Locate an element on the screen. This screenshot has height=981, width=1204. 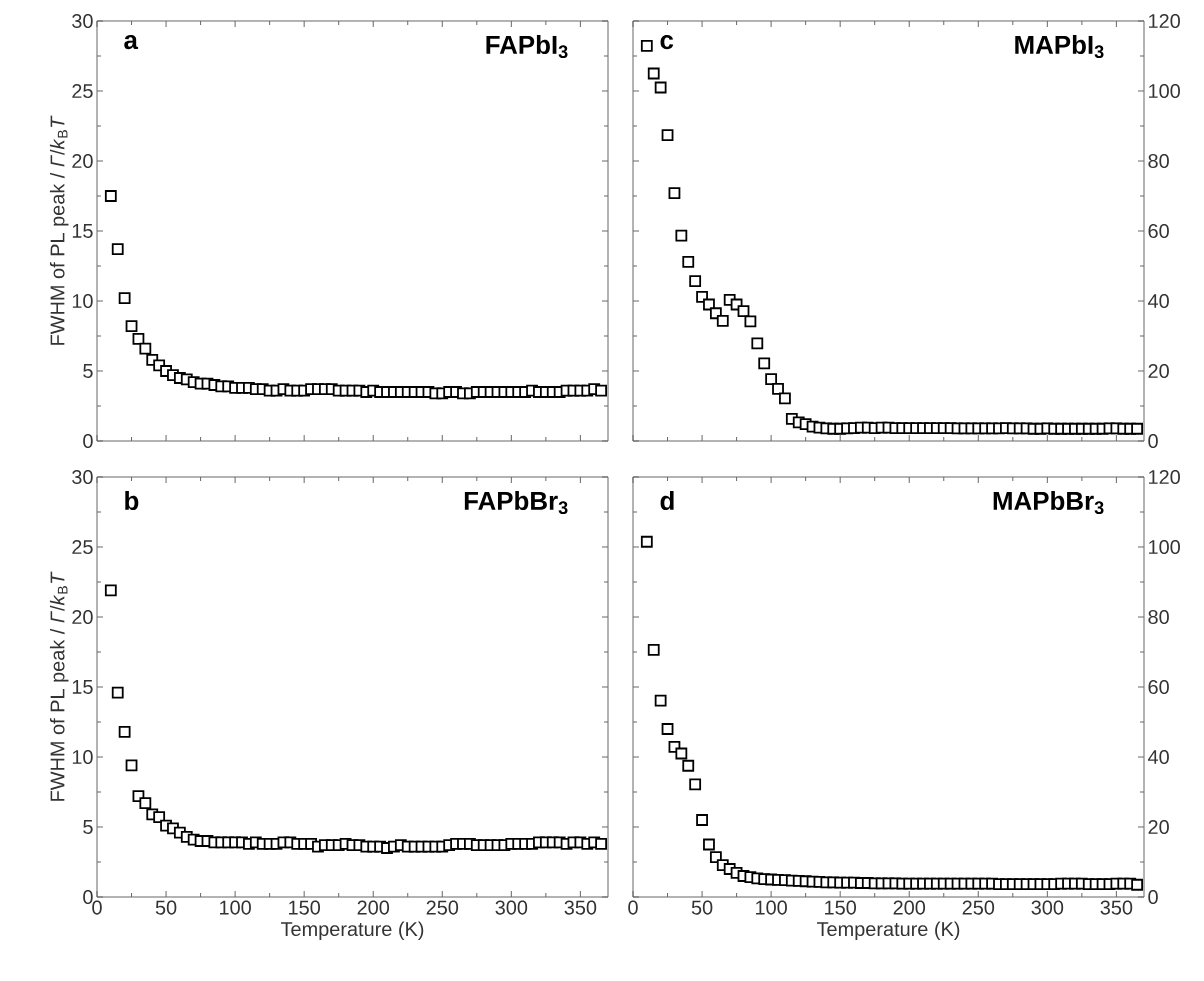
chart-title: MAPbI$_{3}$ is located at coordinates (1059, 47).